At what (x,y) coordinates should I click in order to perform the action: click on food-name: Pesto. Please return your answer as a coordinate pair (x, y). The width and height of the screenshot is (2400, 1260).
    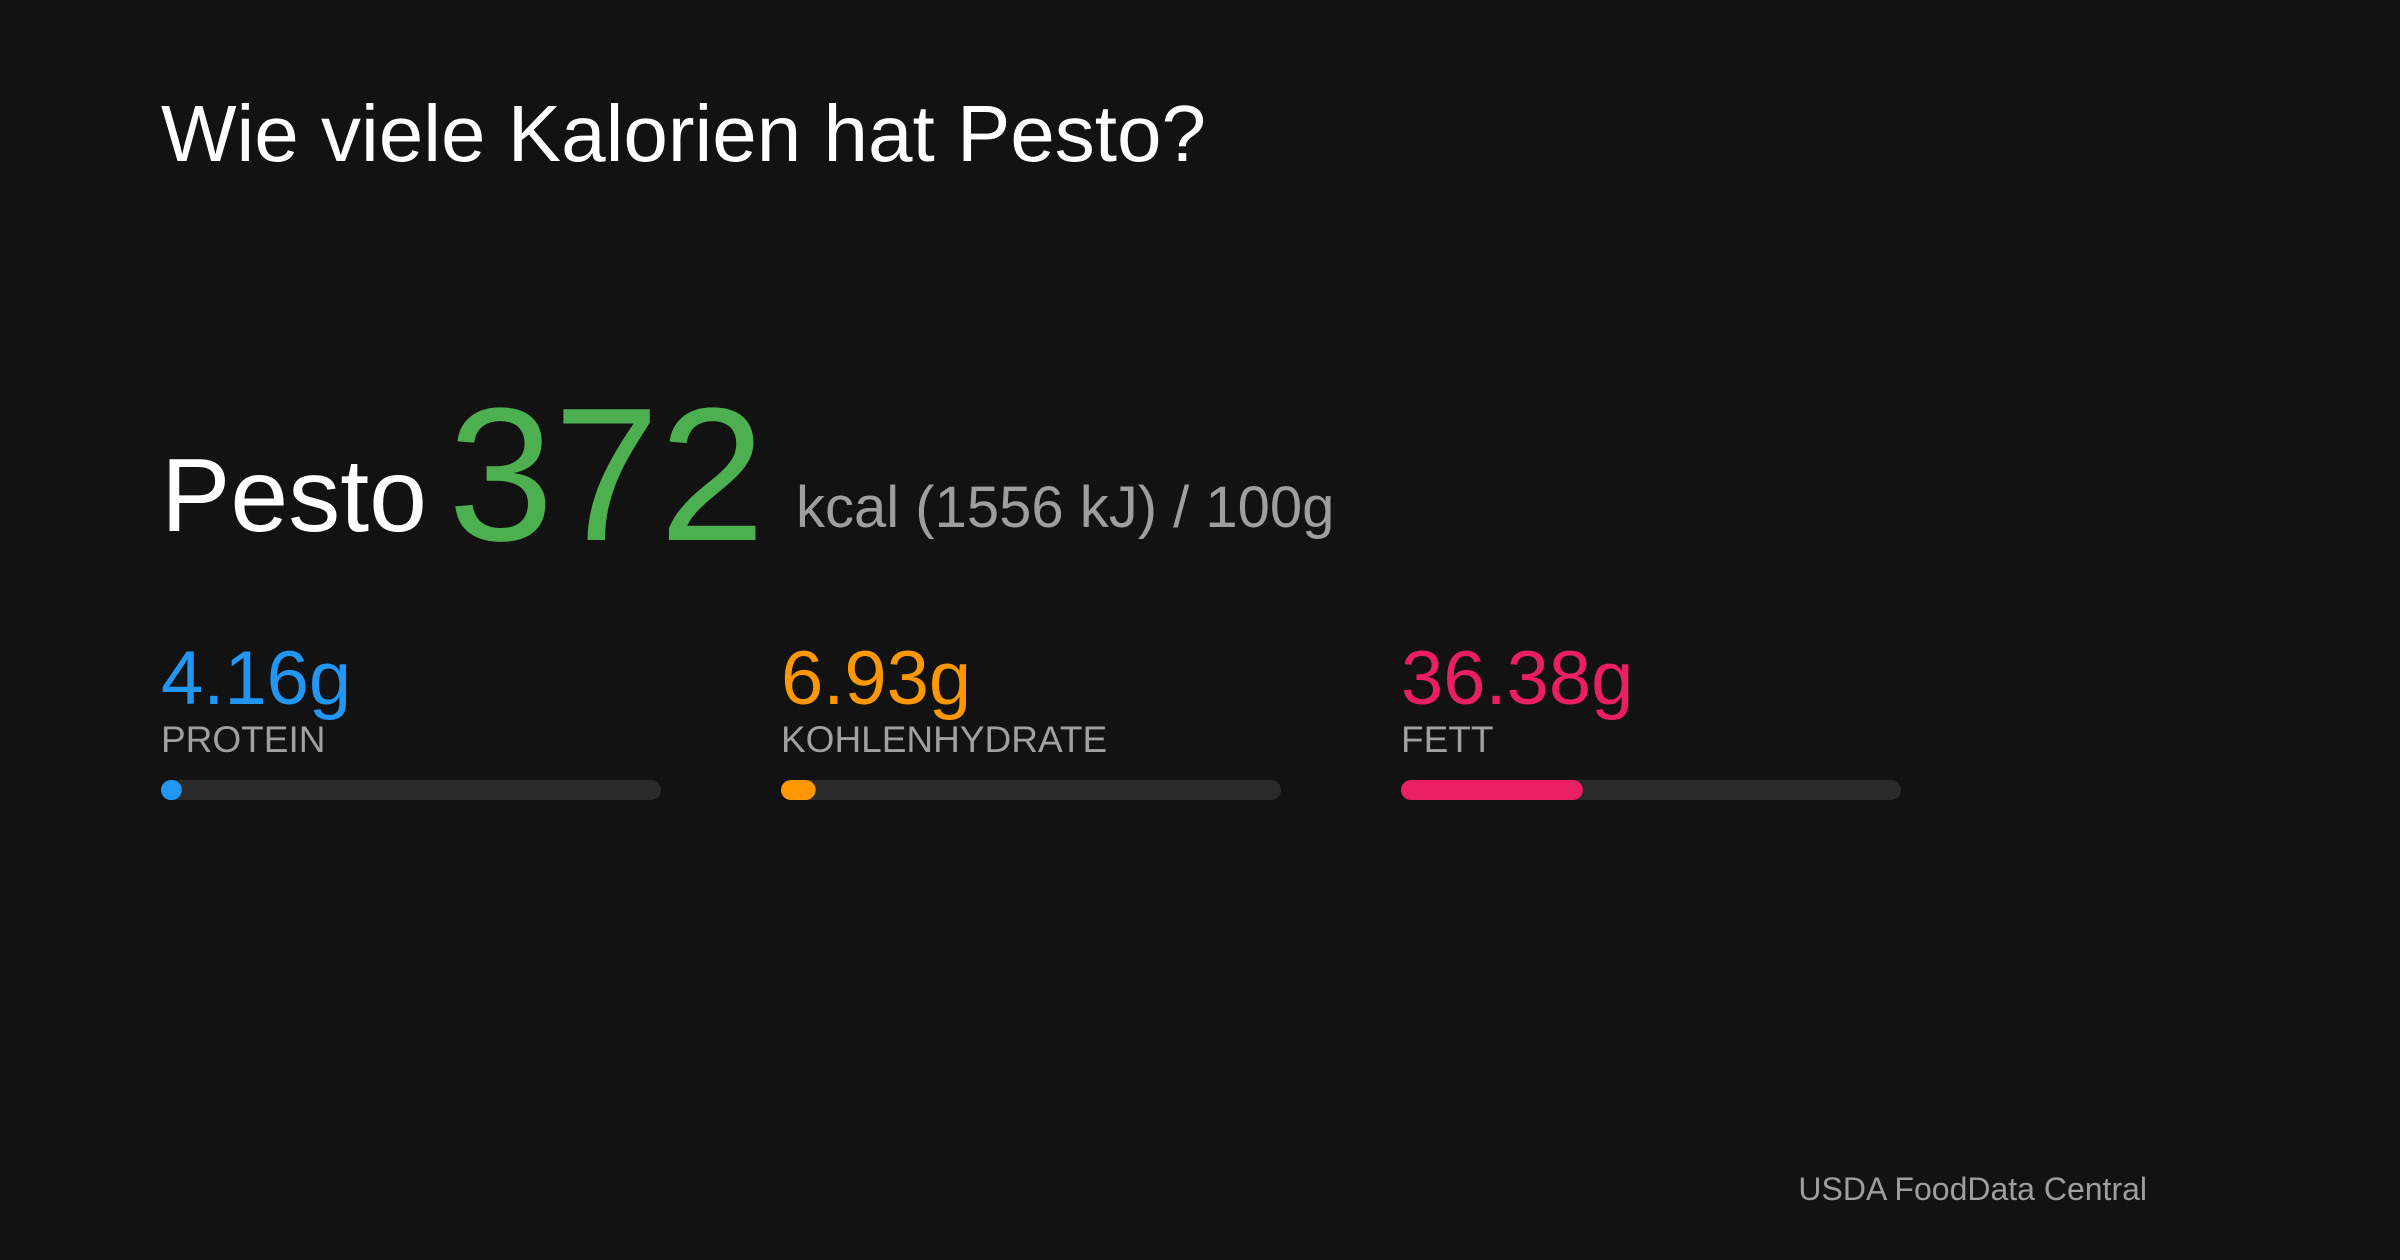
    Looking at the image, I should click on (294, 496).